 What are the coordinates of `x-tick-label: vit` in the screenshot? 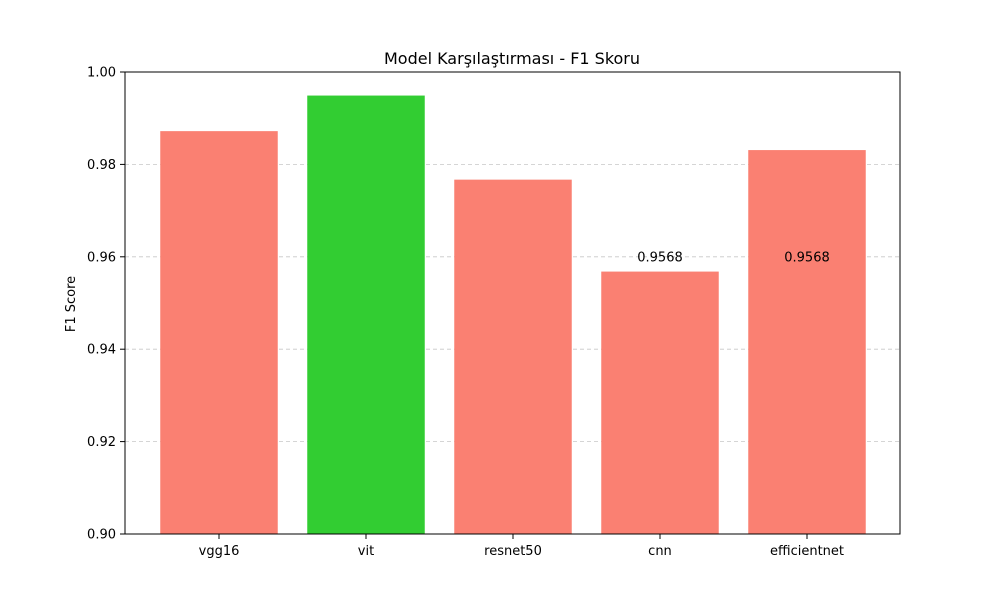 It's located at (366, 551).